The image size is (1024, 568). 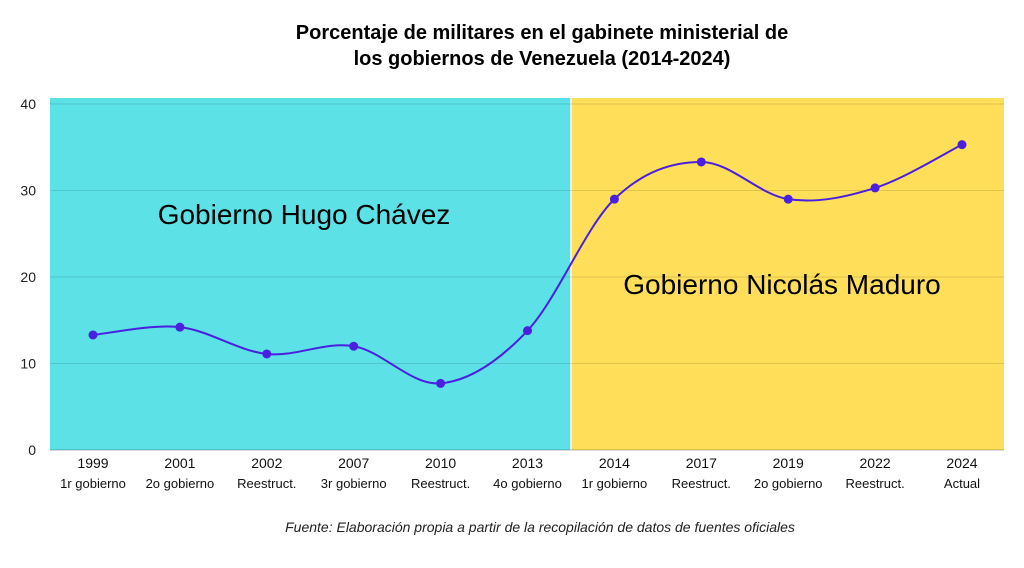 I want to click on x-tick-event: 4o gobierno, so click(x=527, y=483).